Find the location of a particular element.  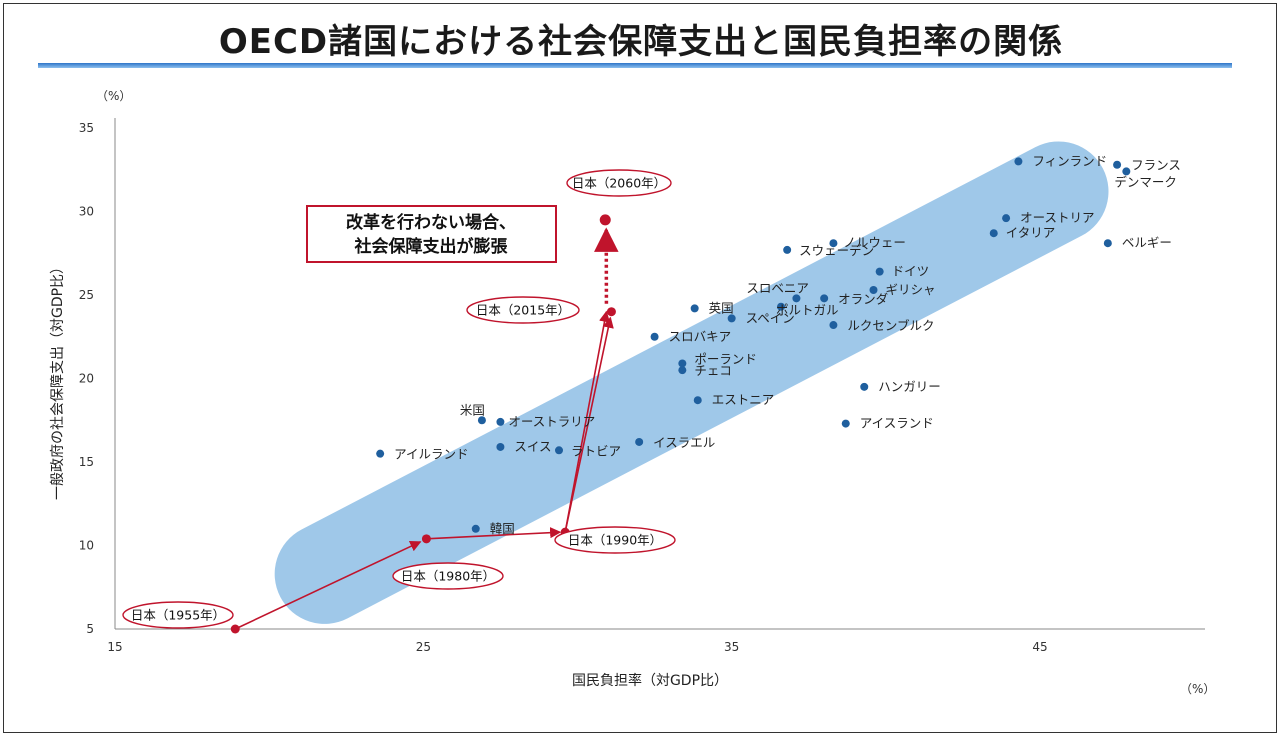

country-label: アイスランド is located at coordinates (897, 423).